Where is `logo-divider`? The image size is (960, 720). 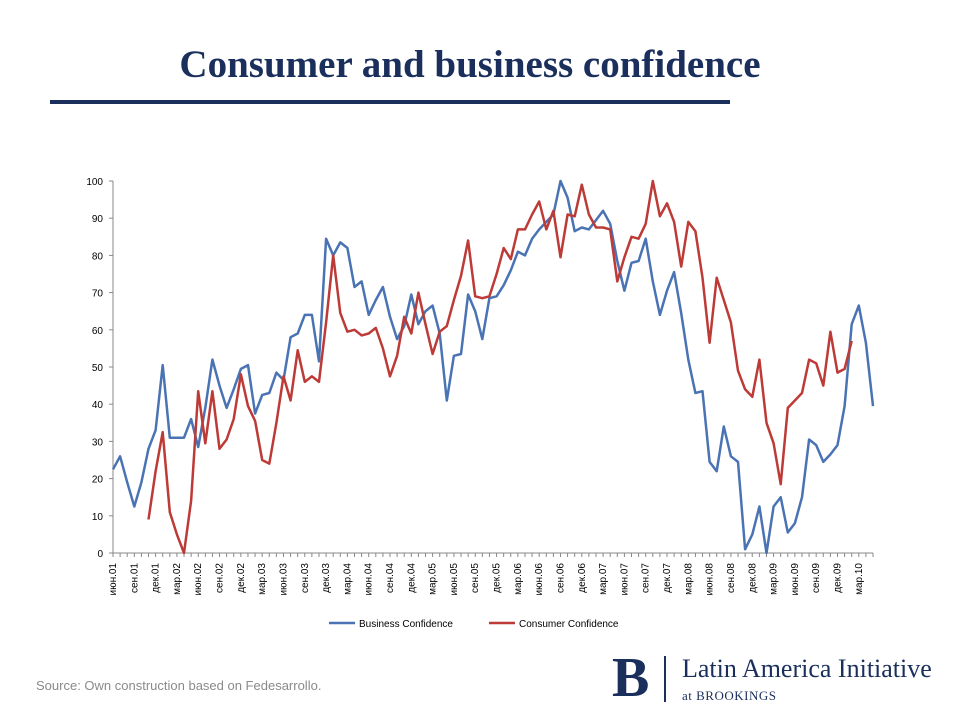
logo-divider is located at coordinates (665, 679).